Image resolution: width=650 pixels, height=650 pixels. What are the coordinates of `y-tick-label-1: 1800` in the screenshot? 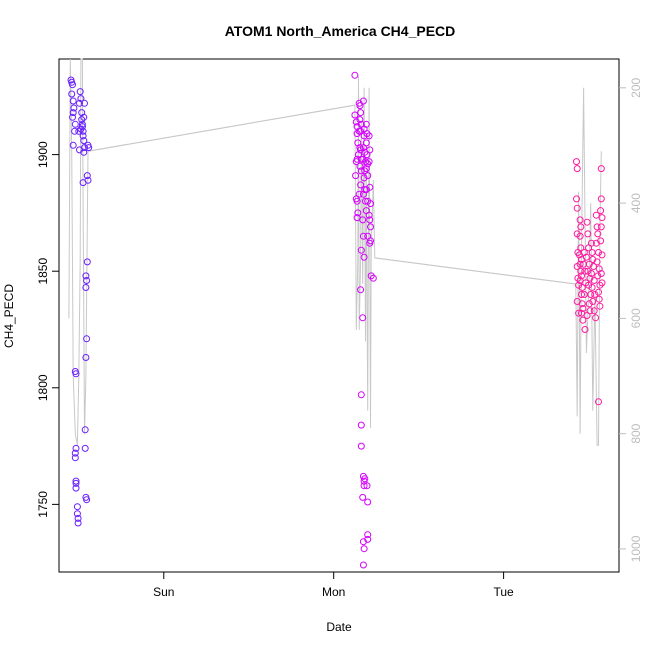 It's located at (43, 387).